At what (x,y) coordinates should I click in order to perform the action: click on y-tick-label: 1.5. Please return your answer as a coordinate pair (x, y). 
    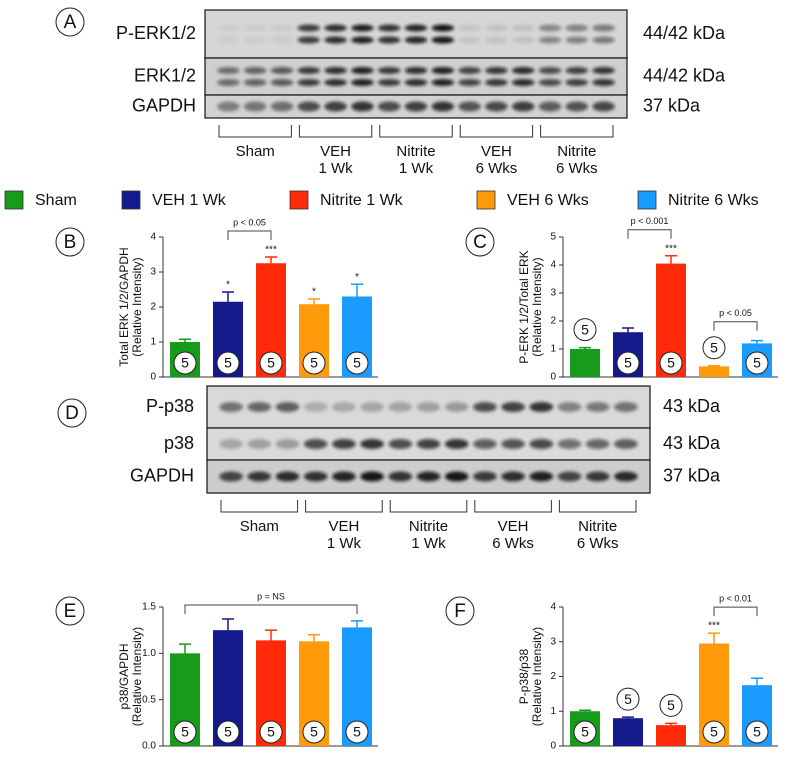
    Looking at the image, I should click on (149, 607).